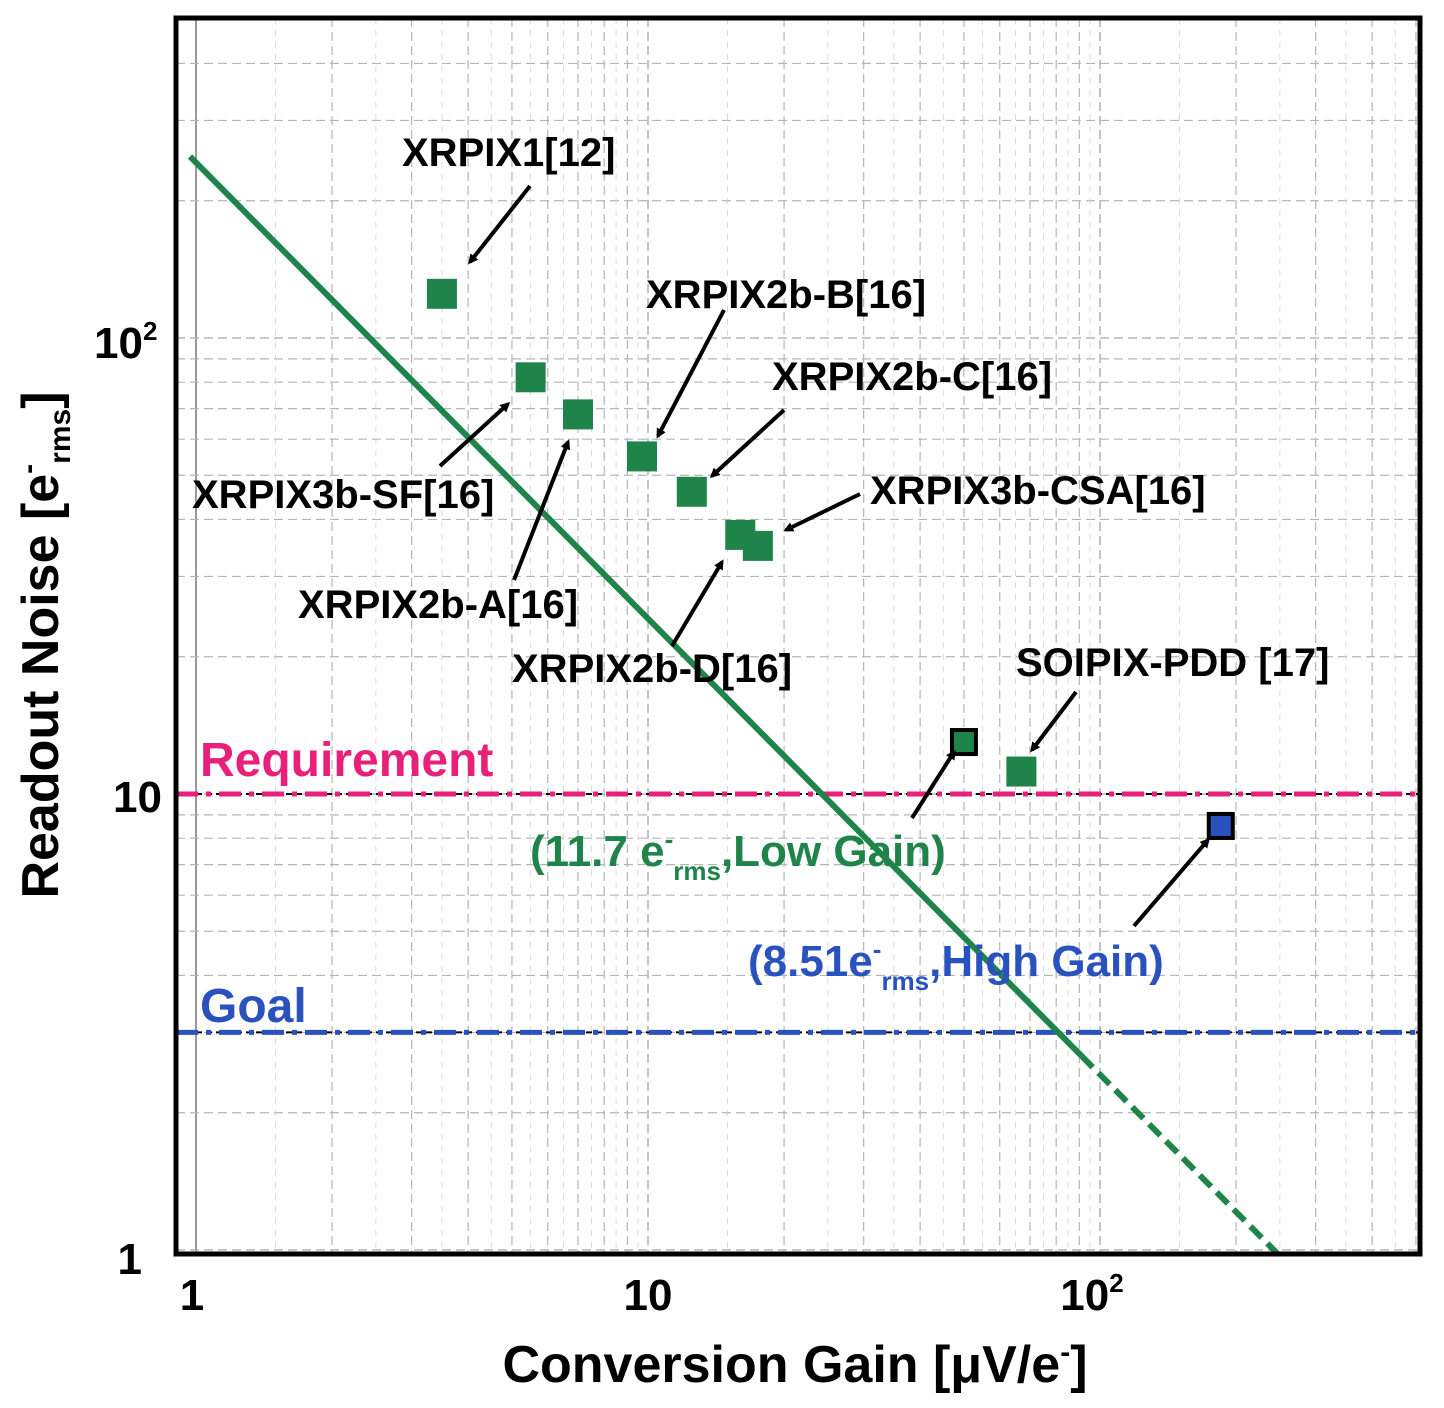  Describe the element at coordinates (933, 784) in the screenshot. I see `arrow-low-gain` at that location.